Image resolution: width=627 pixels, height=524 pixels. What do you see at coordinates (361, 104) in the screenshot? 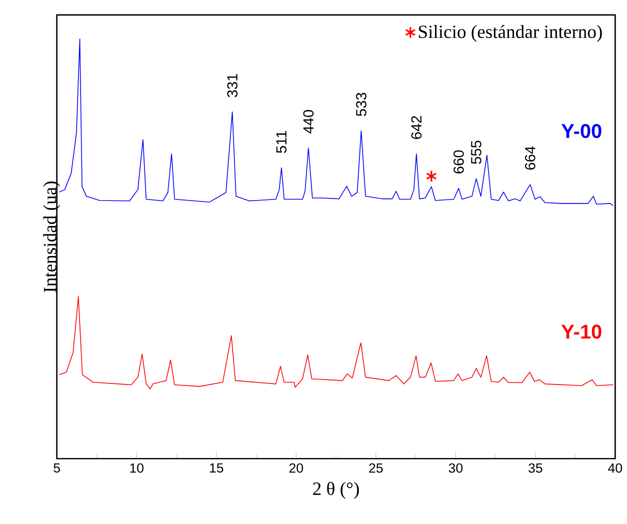
I see `annotation: 533` at bounding box center [361, 104].